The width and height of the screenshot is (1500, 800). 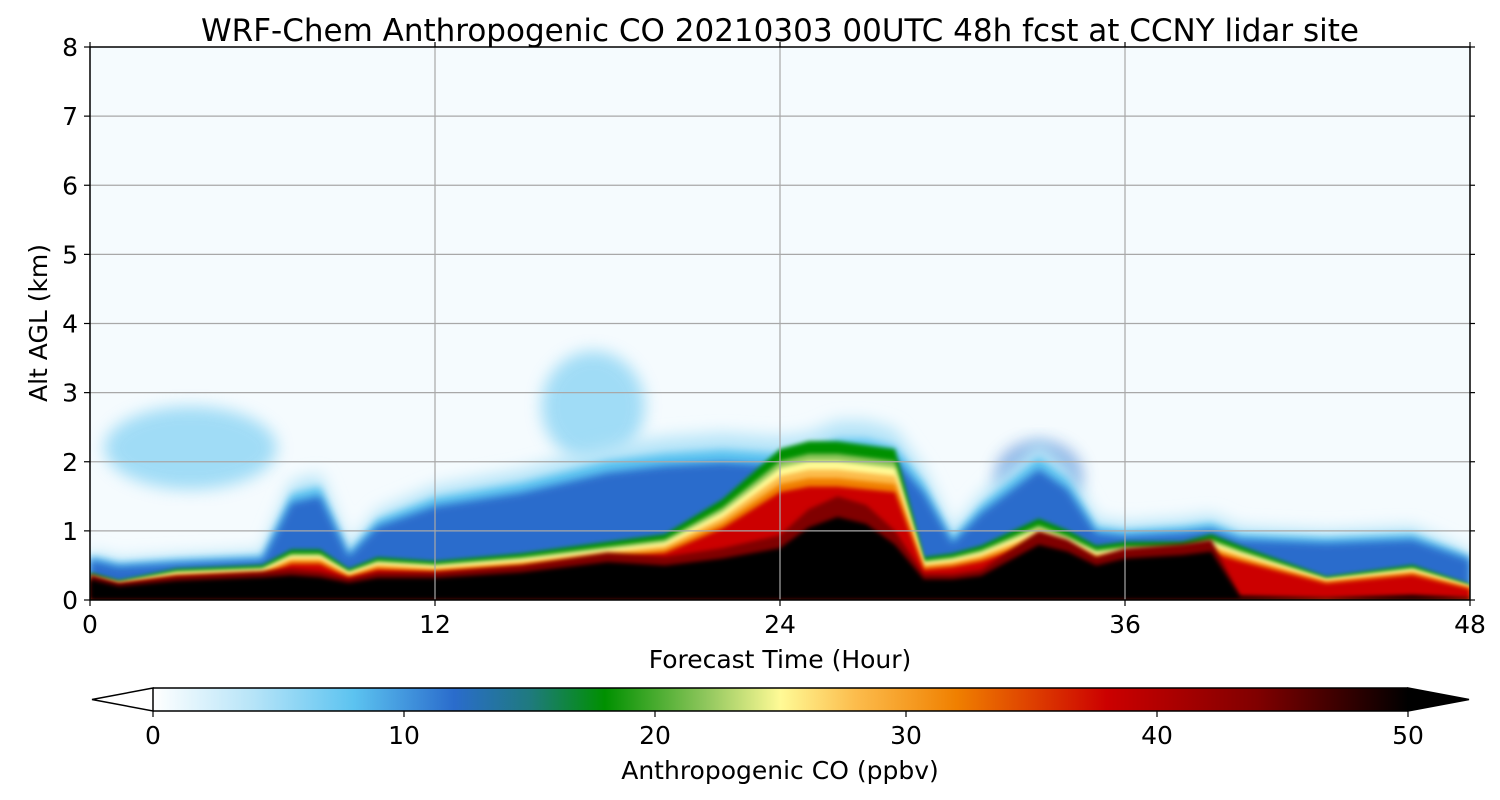 What do you see at coordinates (780, 770) in the screenshot?
I see `colorbar-label: Anthropogenic CO (ppbv)` at bounding box center [780, 770].